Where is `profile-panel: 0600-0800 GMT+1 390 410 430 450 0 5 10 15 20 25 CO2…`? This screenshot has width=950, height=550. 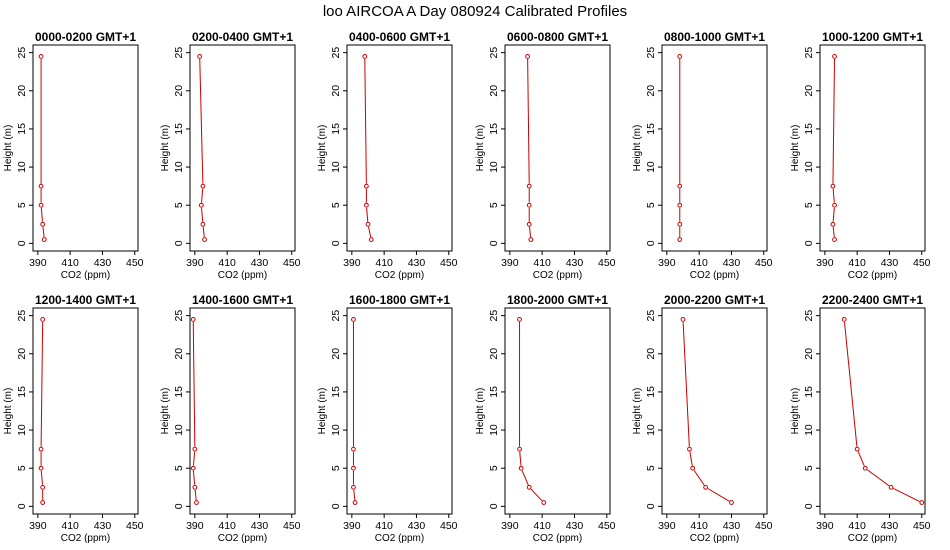 profile-panel: 0600-0800 GMT+1 390 410 430 450 0 5 10 15 20 25 CO2… is located at coordinates (545, 155).